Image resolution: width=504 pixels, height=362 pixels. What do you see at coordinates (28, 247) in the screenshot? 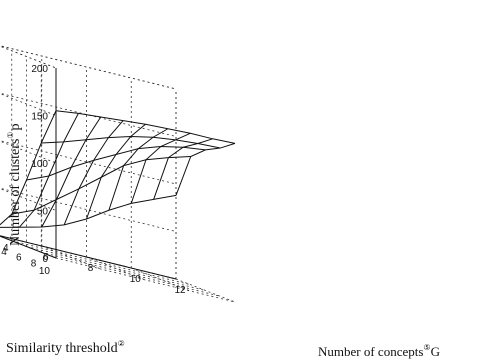
I see `y-axis-line` at bounding box center [28, 247].